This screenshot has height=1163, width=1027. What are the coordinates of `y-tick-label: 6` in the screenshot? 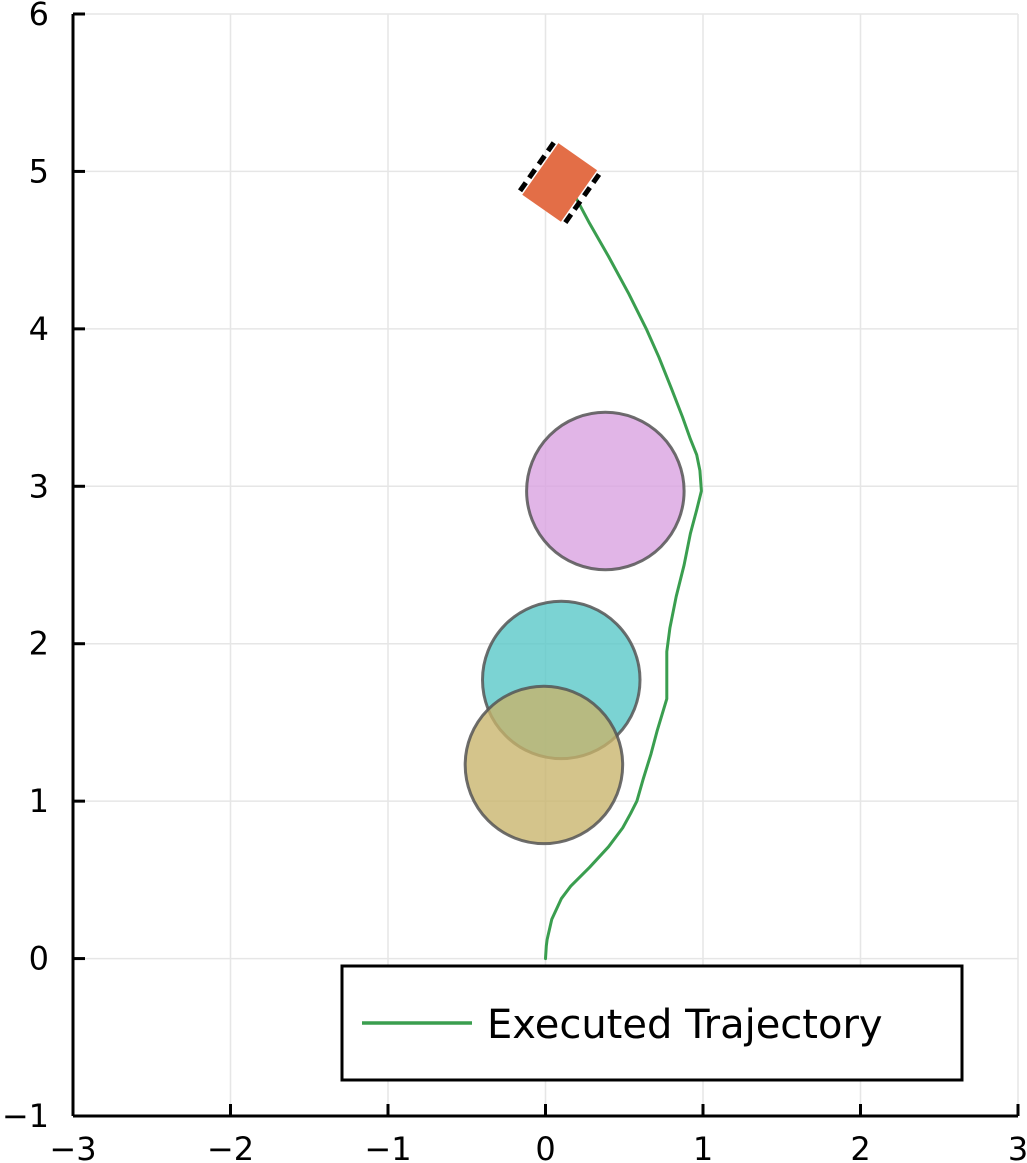 It's located at (39, 16).